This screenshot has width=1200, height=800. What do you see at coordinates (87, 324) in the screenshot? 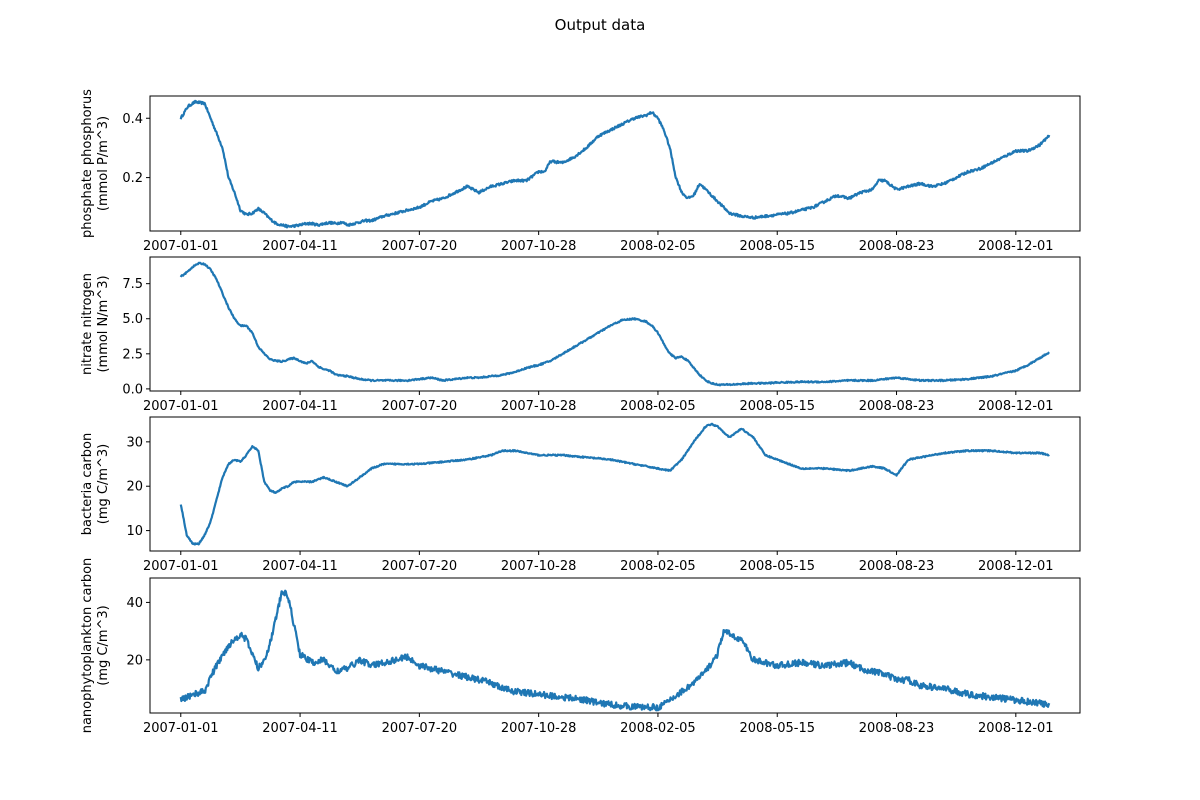
I see `y-axis-label-line: nitrate nitrogen` at bounding box center [87, 324].